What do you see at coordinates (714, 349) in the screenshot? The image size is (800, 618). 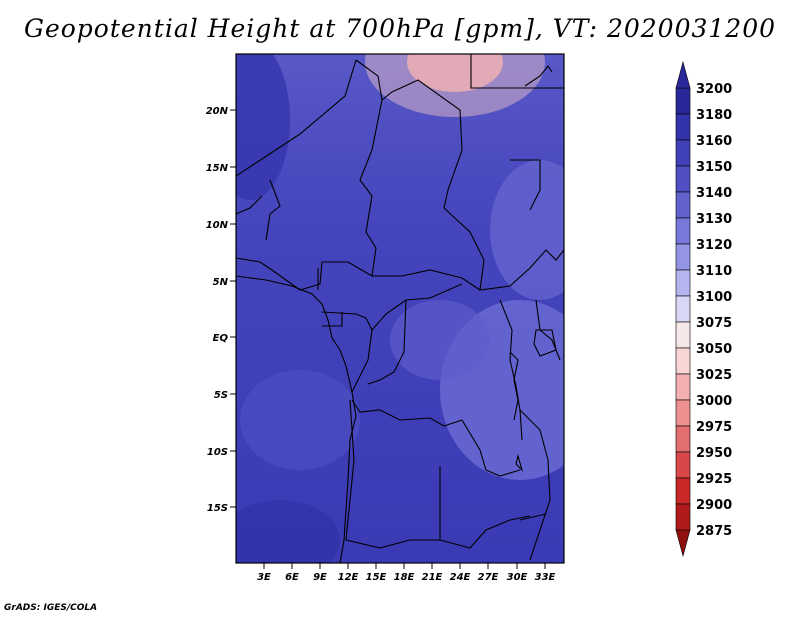 I see `colorbar-label: 3050` at bounding box center [714, 349].